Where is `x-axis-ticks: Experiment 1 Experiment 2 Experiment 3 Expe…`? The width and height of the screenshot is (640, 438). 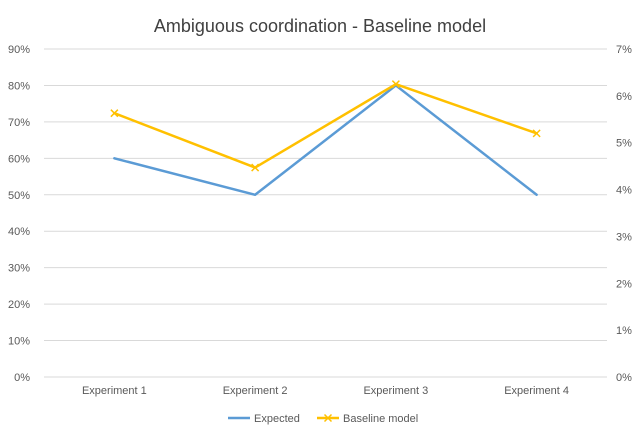 x-axis-ticks: Experiment 1 Experiment 2 Experiment 3 Expe… is located at coordinates (325, 391).